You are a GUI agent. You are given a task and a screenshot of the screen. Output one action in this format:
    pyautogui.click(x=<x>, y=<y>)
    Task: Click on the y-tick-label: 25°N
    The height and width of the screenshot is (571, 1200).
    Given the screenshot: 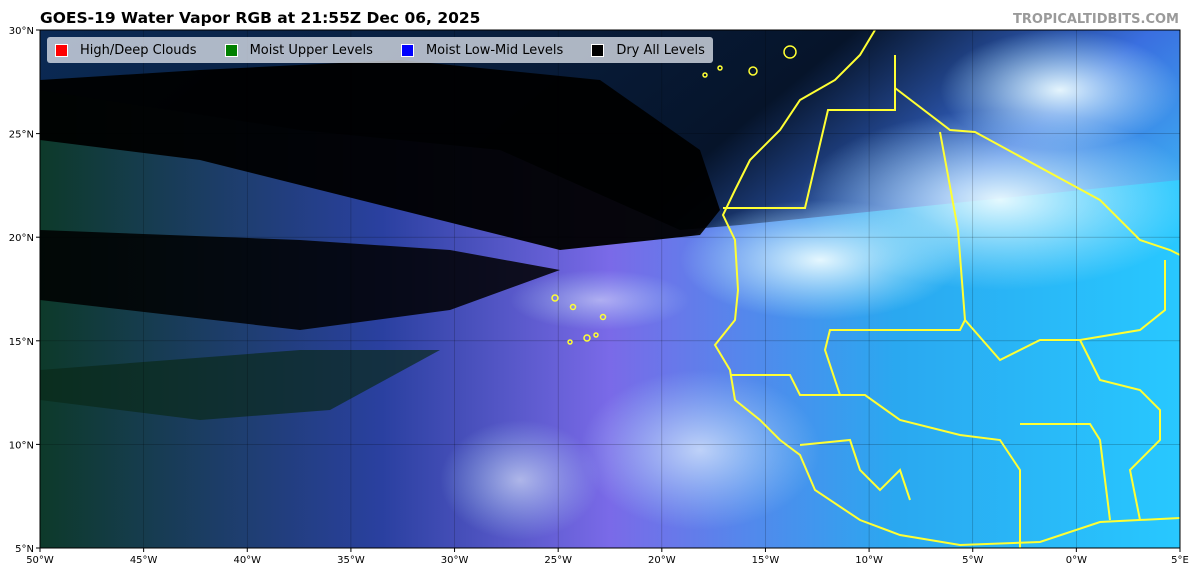 What is the action you would take?
    pyautogui.click(x=21, y=135)
    